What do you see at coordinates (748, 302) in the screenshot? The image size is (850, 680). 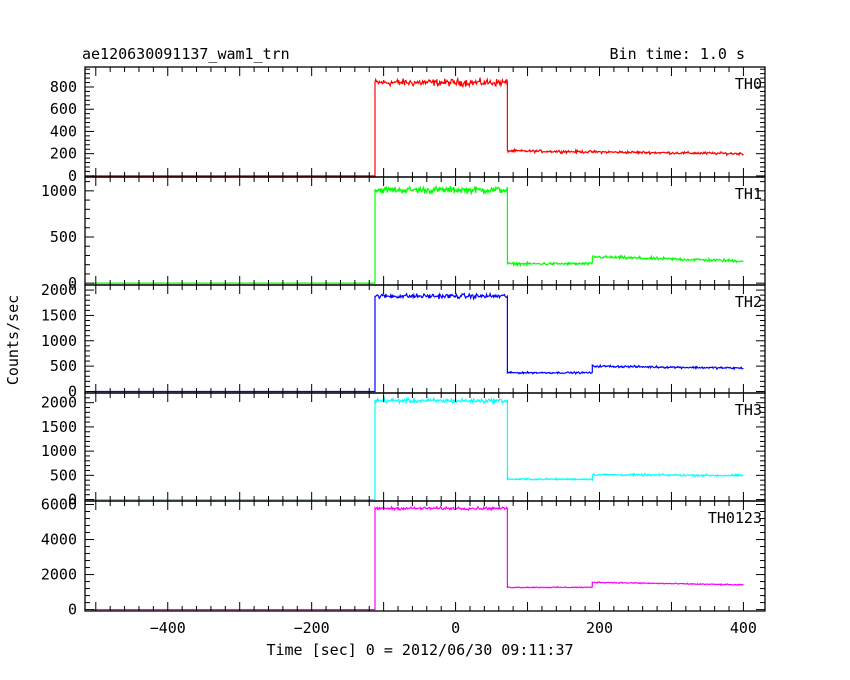 I see `panel-label-th2: TH2` at bounding box center [748, 302].